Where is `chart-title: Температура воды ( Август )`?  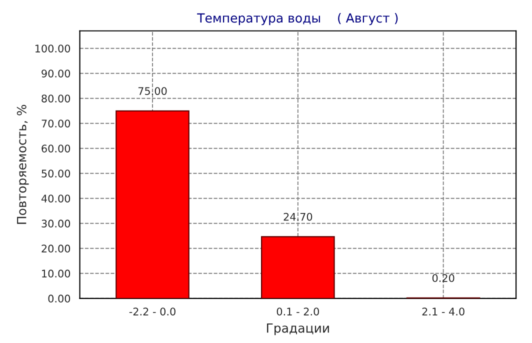 chart-title: Температура воды ( Август ) is located at coordinates (297, 19).